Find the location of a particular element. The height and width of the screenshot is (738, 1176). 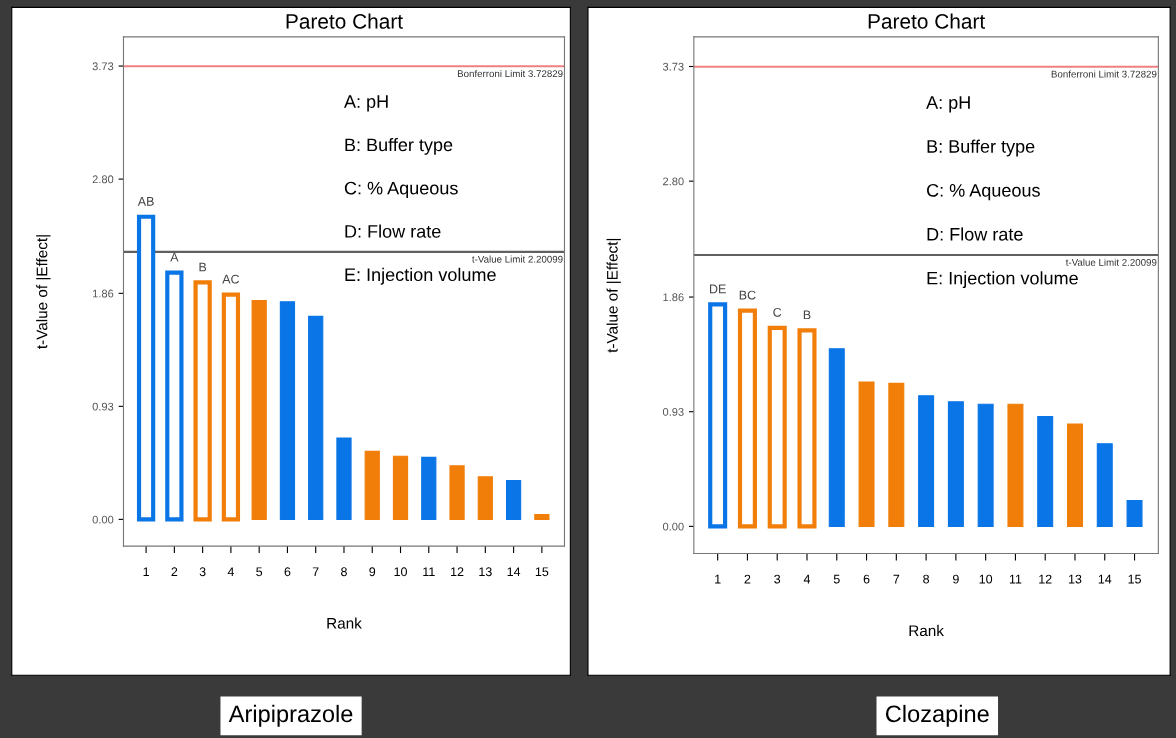

data-label: A is located at coordinates (174, 257).